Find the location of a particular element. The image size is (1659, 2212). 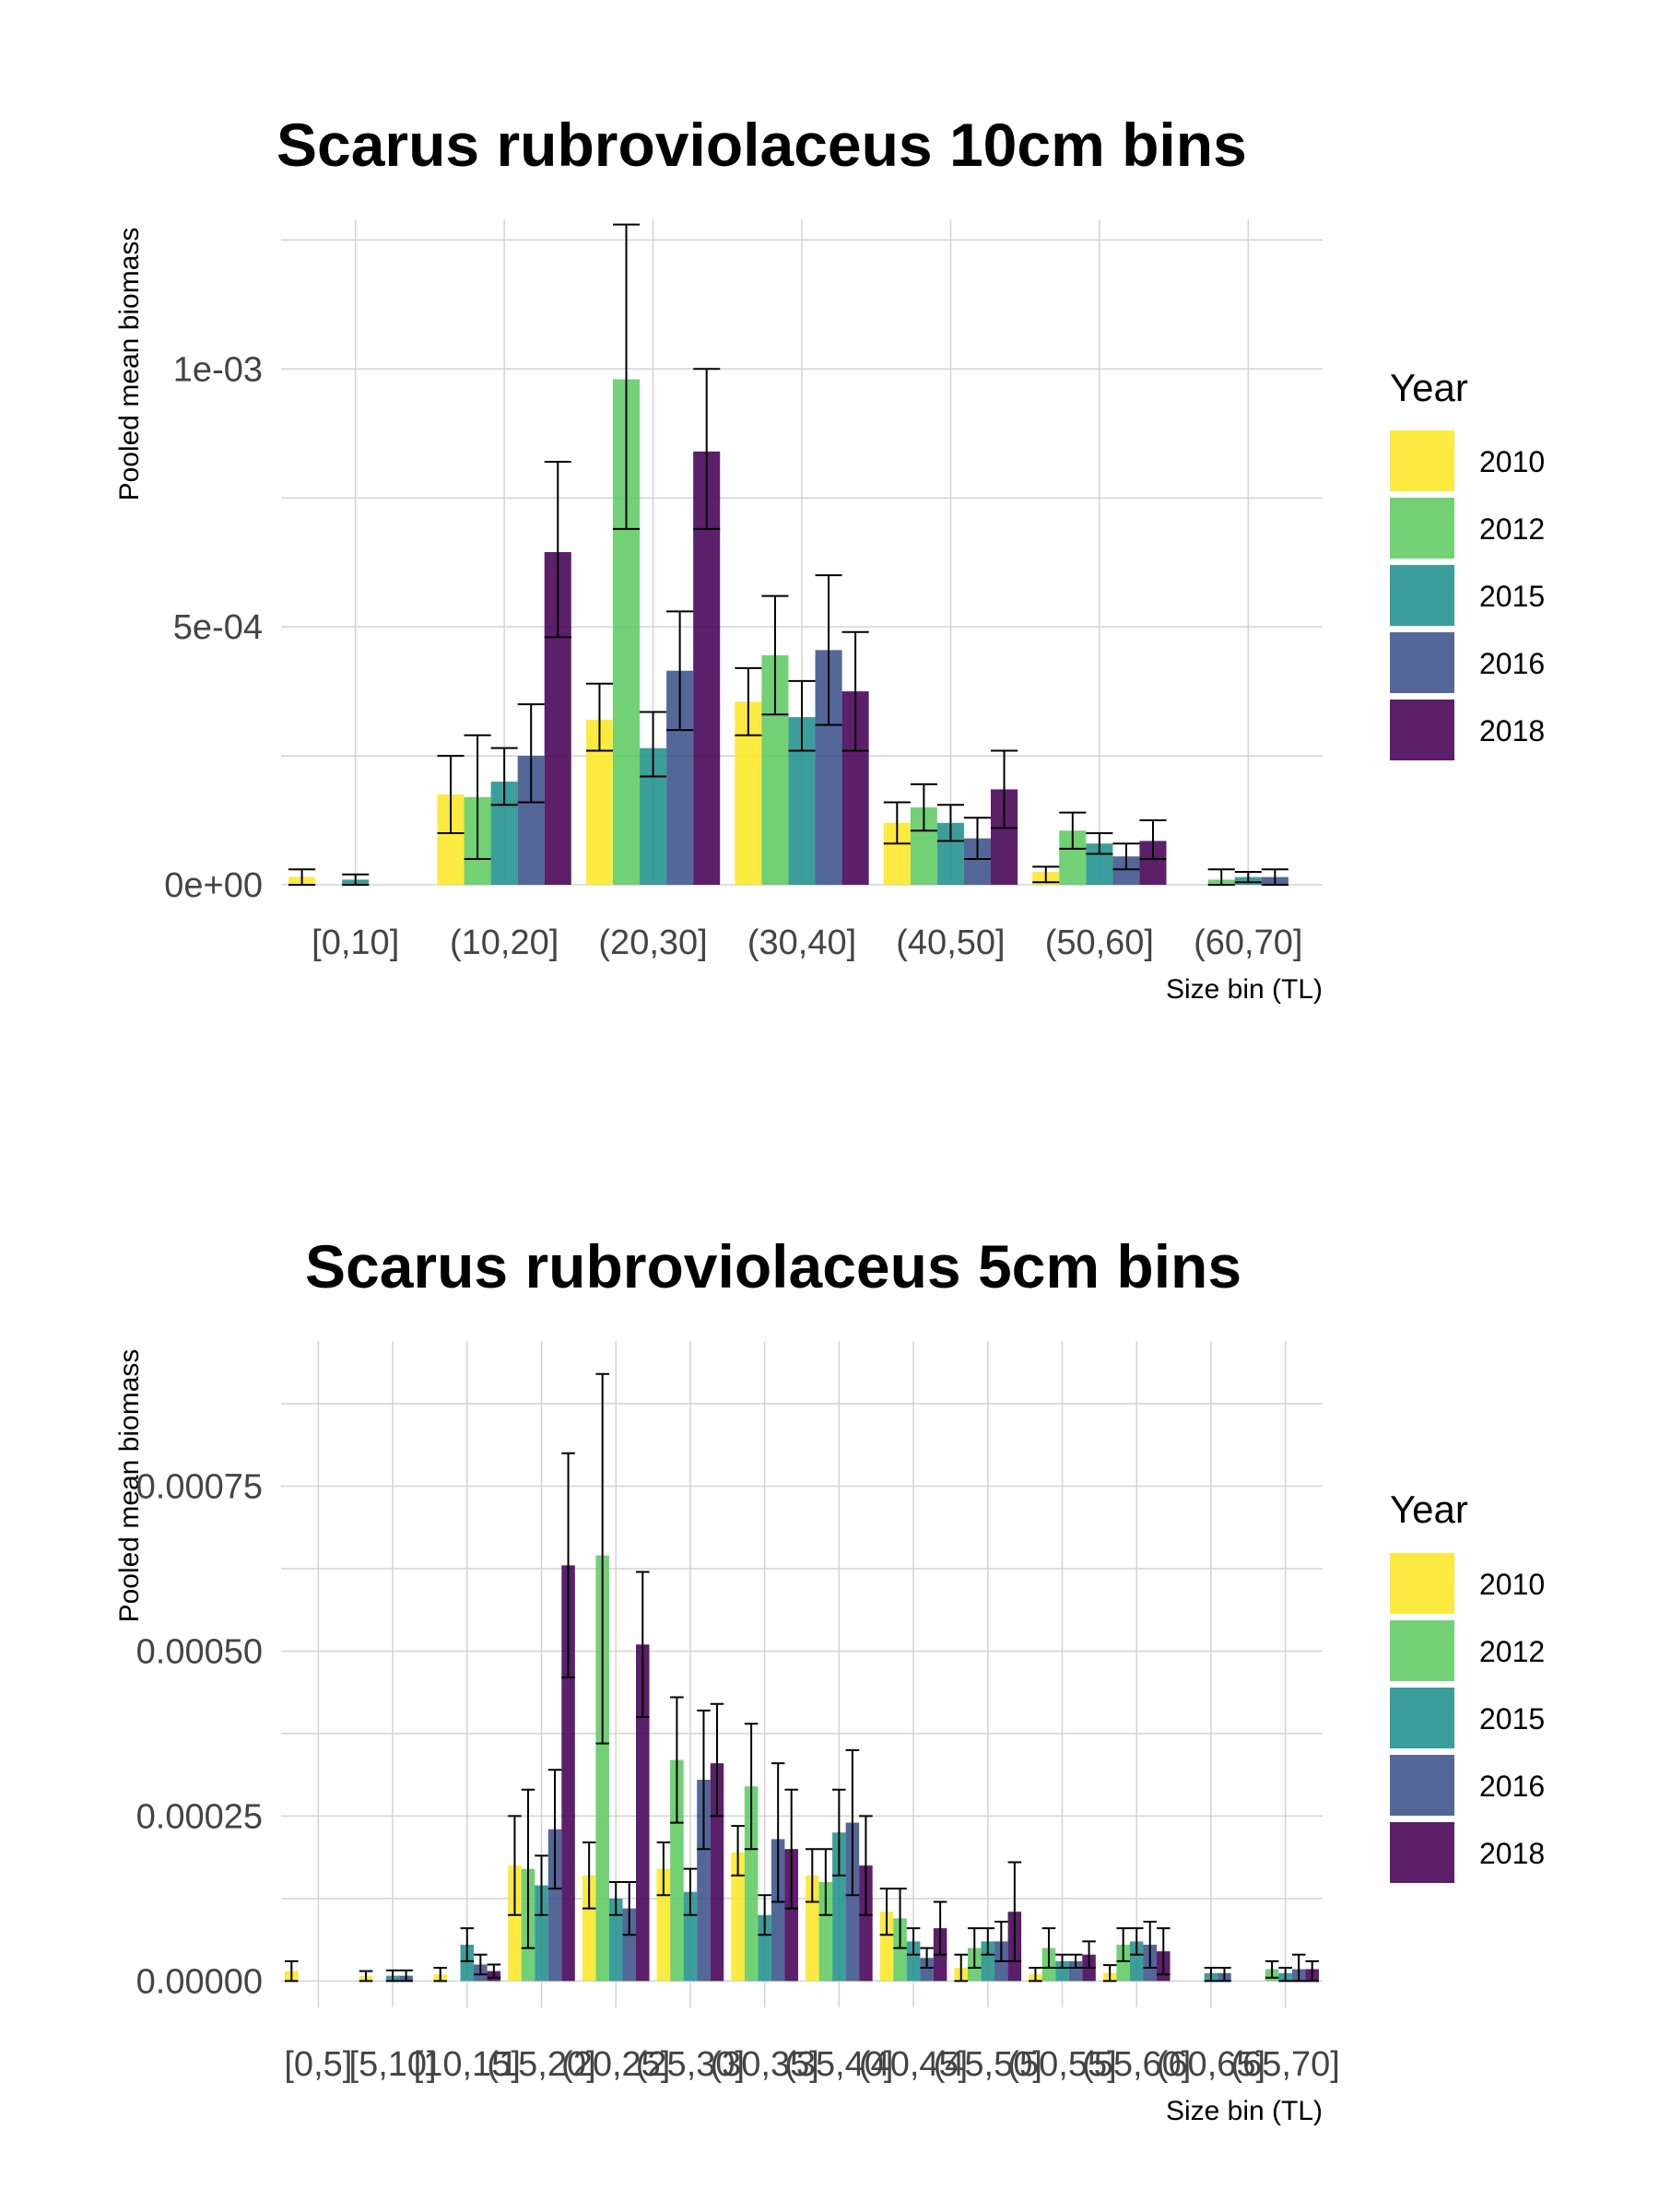

chart2-x-tick-label: (20,25] is located at coordinates (615, 2064).